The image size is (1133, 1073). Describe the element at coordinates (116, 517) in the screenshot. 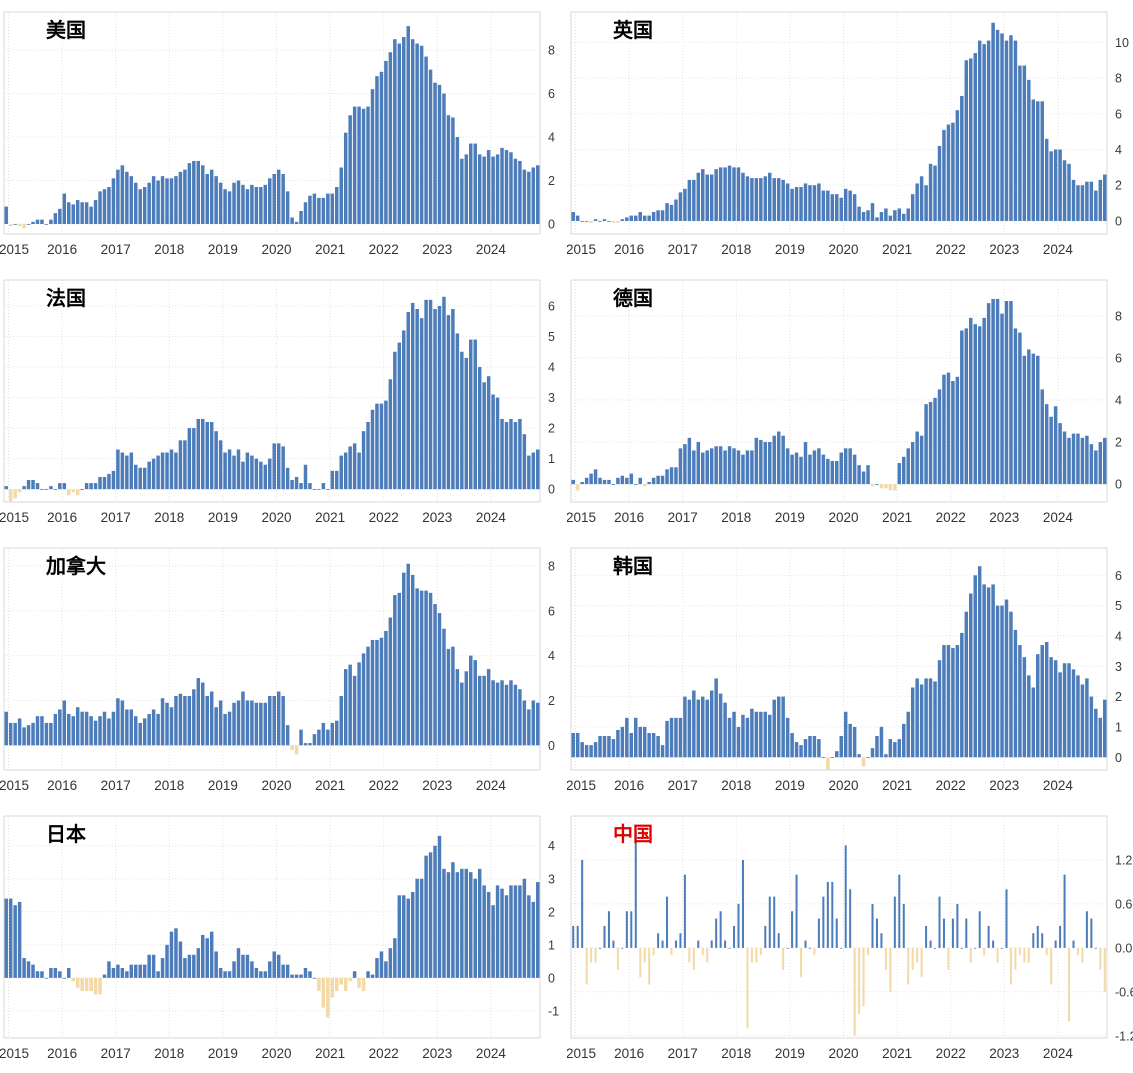

I see `x-tick-label: 2017` at that location.